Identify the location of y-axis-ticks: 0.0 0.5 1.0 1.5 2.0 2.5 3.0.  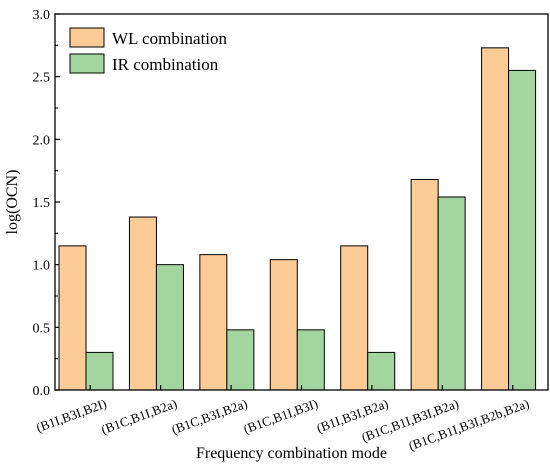
(46, 203).